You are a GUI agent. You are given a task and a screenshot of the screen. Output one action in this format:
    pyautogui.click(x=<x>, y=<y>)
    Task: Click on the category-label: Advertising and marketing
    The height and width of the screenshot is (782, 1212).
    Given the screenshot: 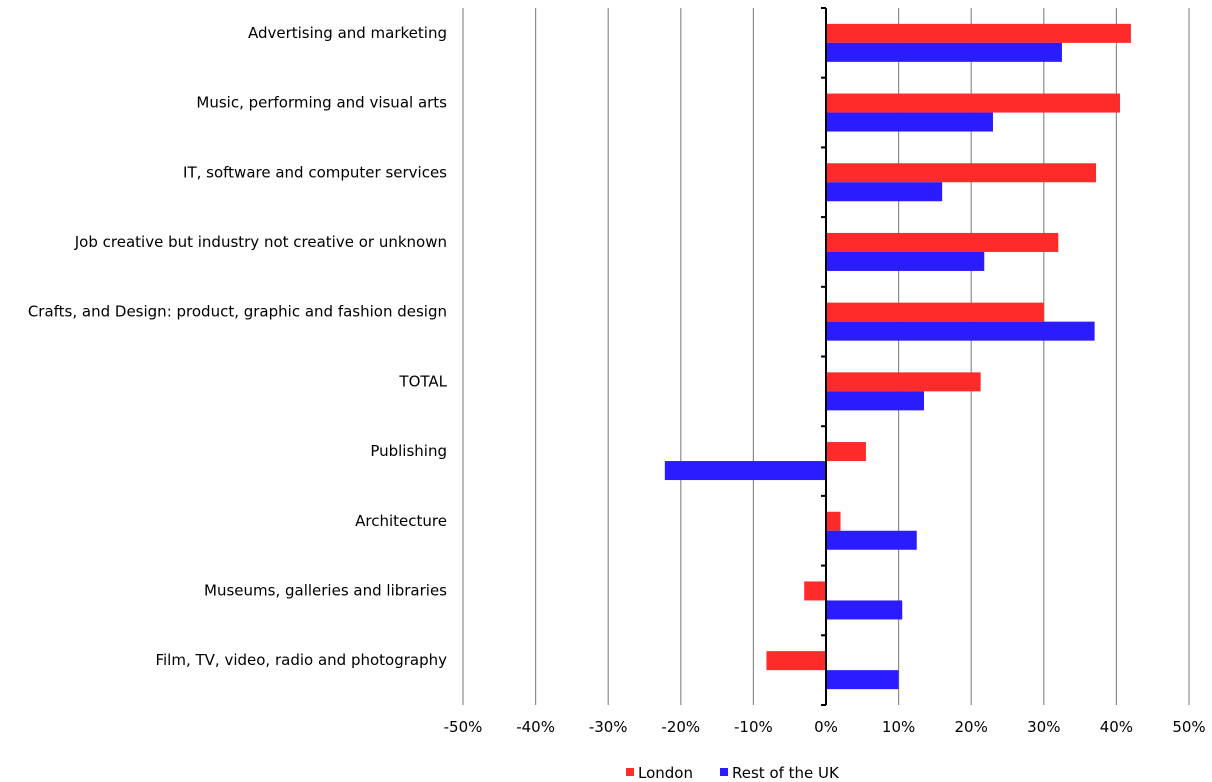 What is the action you would take?
    pyautogui.click(x=347, y=33)
    